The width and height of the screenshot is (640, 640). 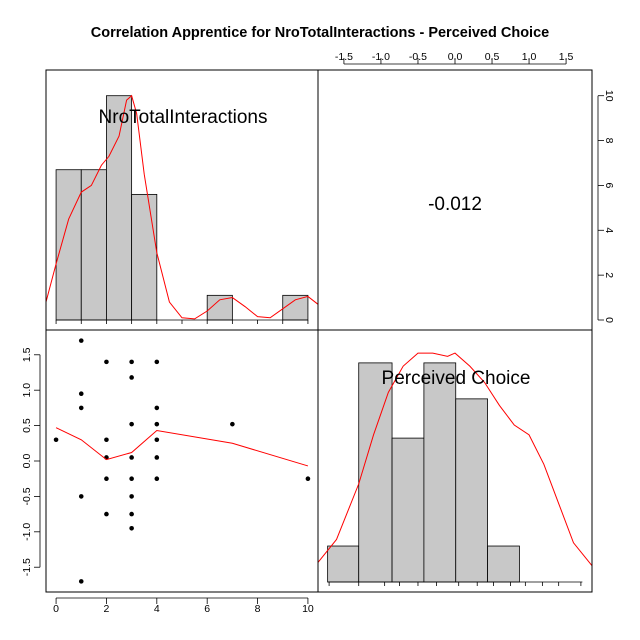 I want to click on top-axis: -1.5 -1.0 -0.5 0.0 0.5 1.0 1.5, so click(x=454, y=58).